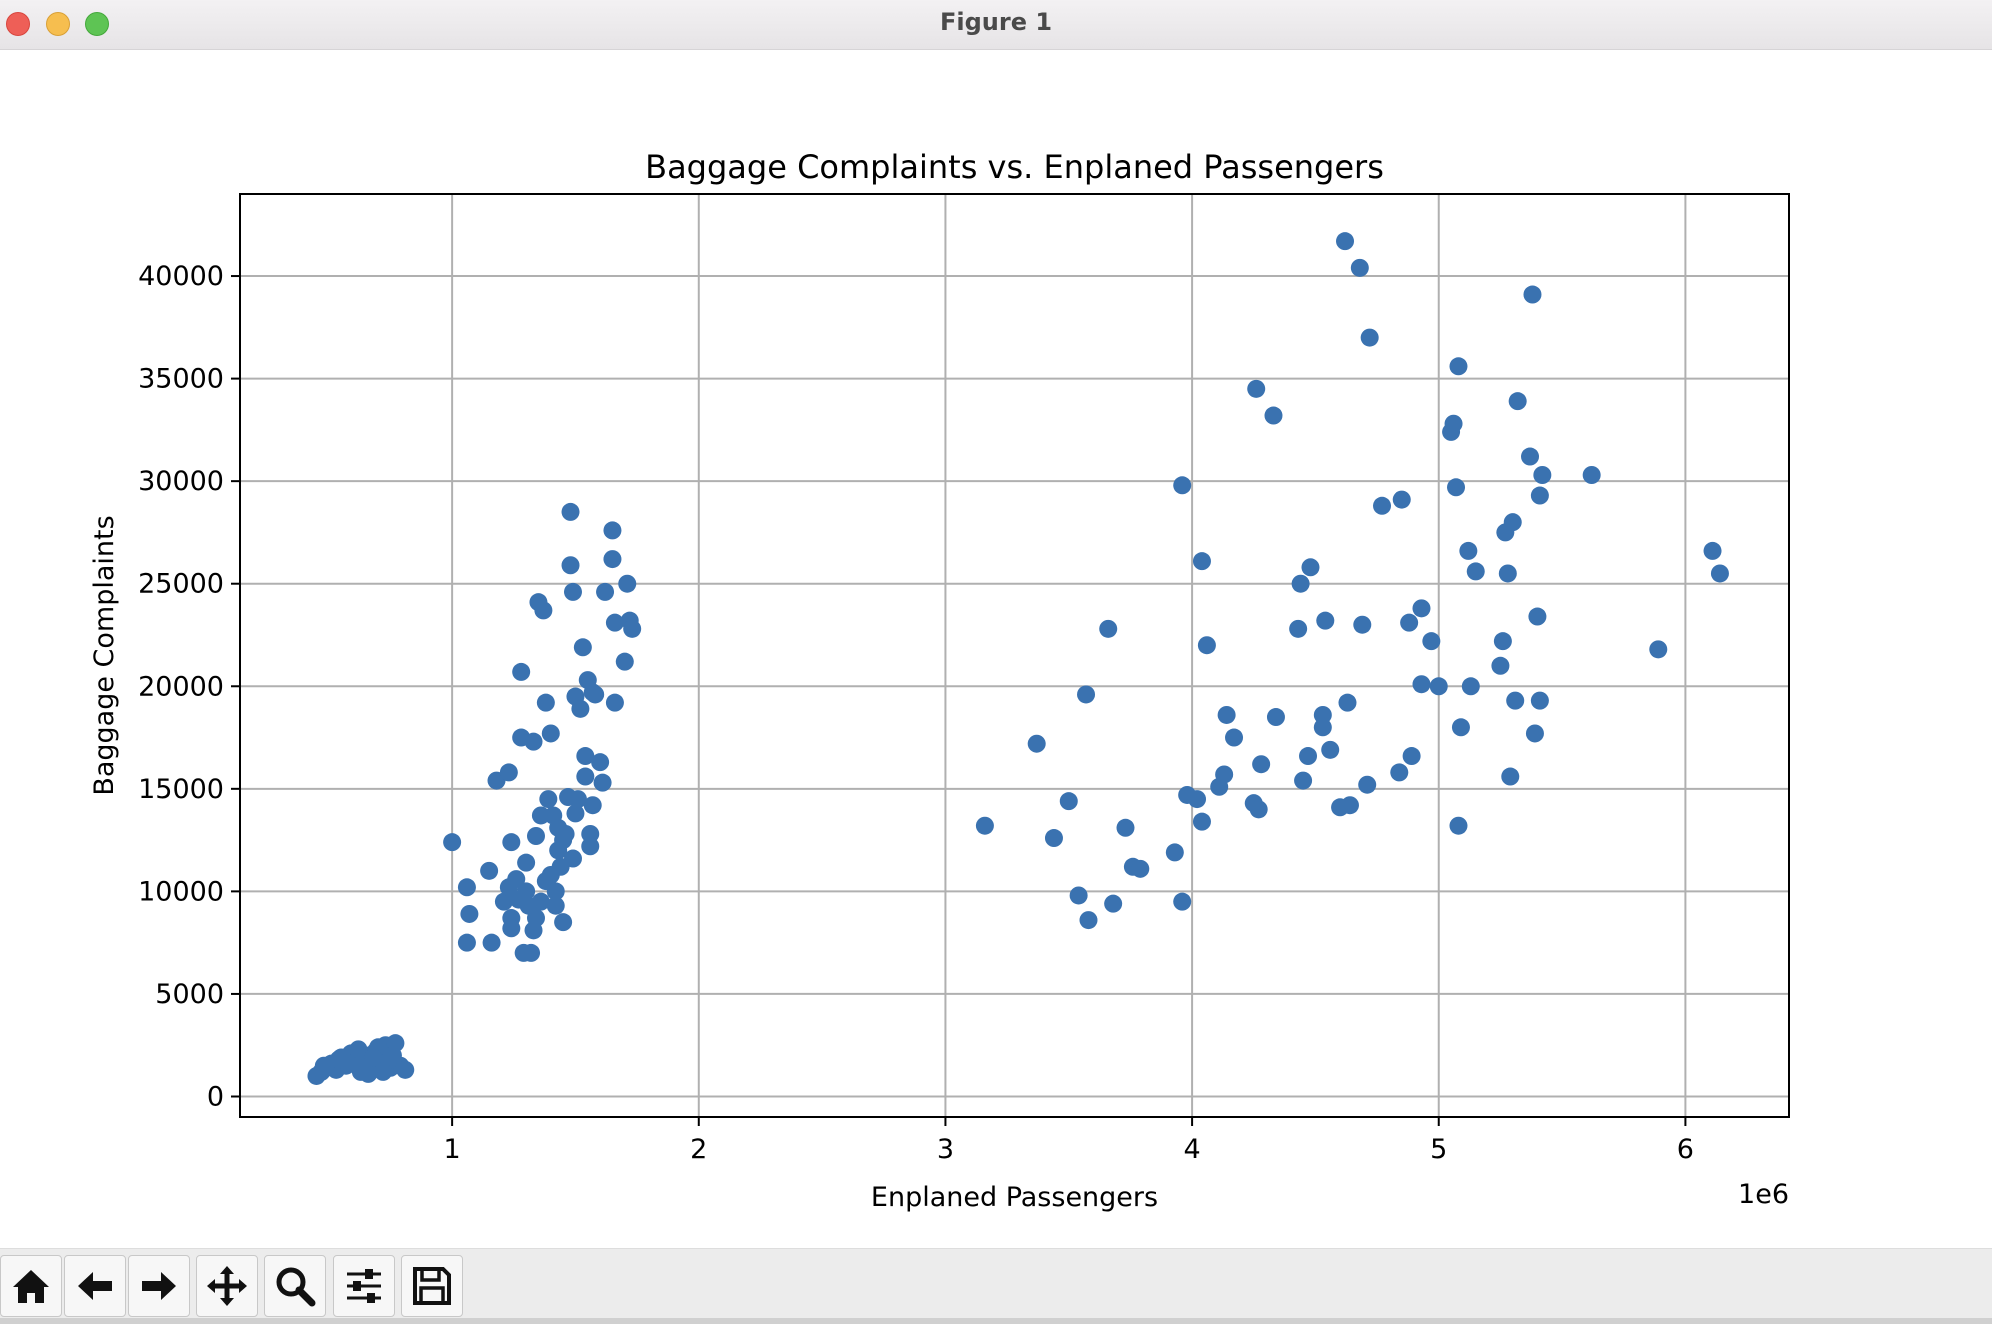 This screenshot has width=1992, height=1324. What do you see at coordinates (18, 24) in the screenshot?
I see `close-window-button` at bounding box center [18, 24].